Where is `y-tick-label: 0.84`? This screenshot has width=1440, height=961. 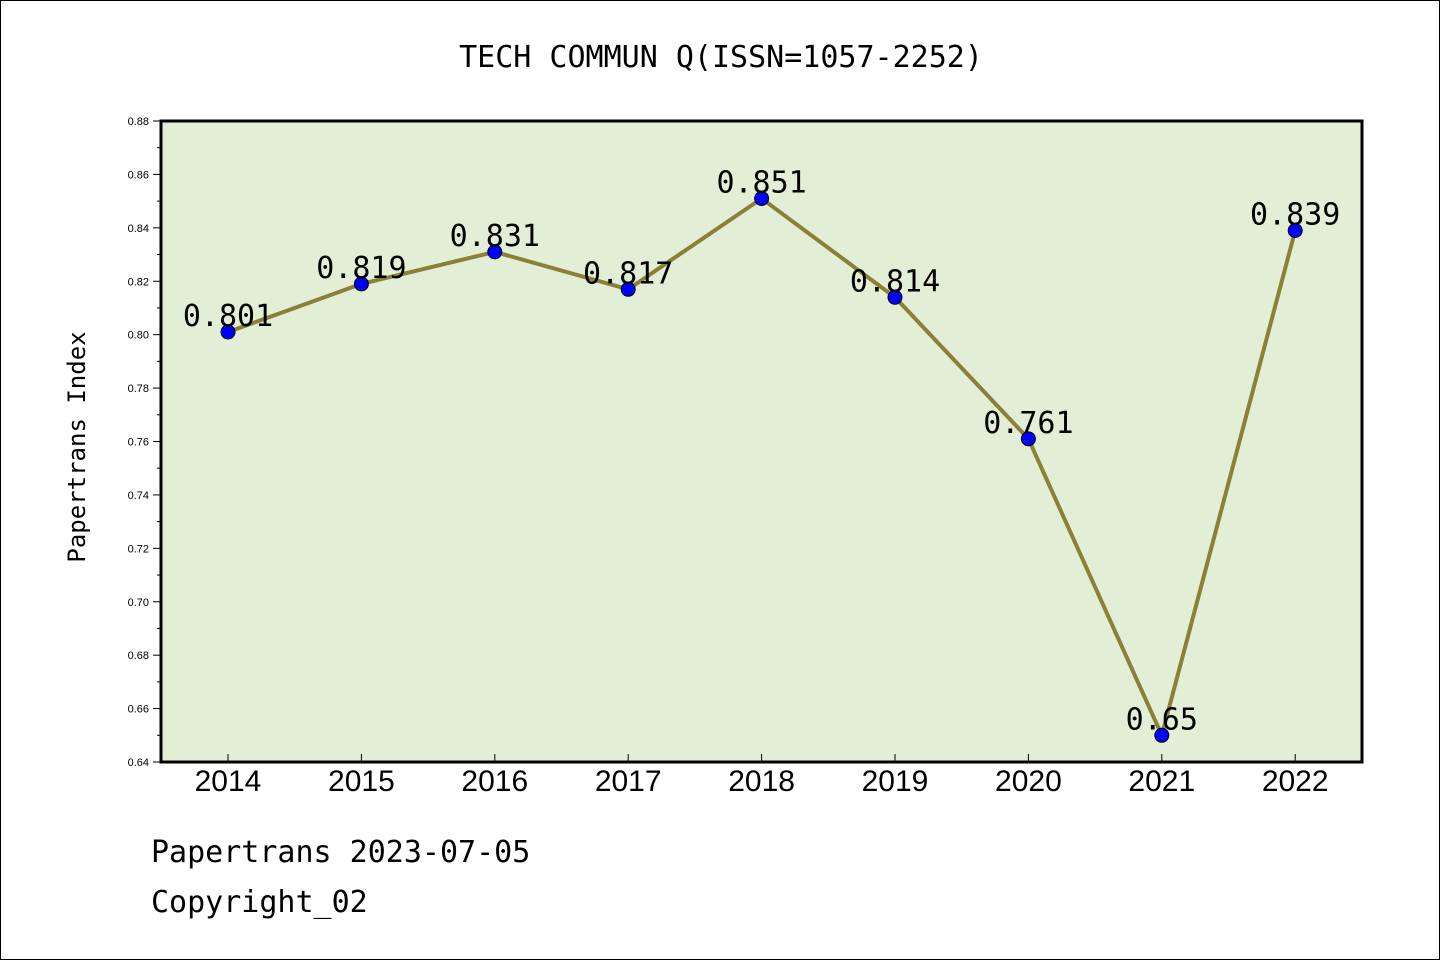
y-tick-label: 0.84 is located at coordinates (138, 229).